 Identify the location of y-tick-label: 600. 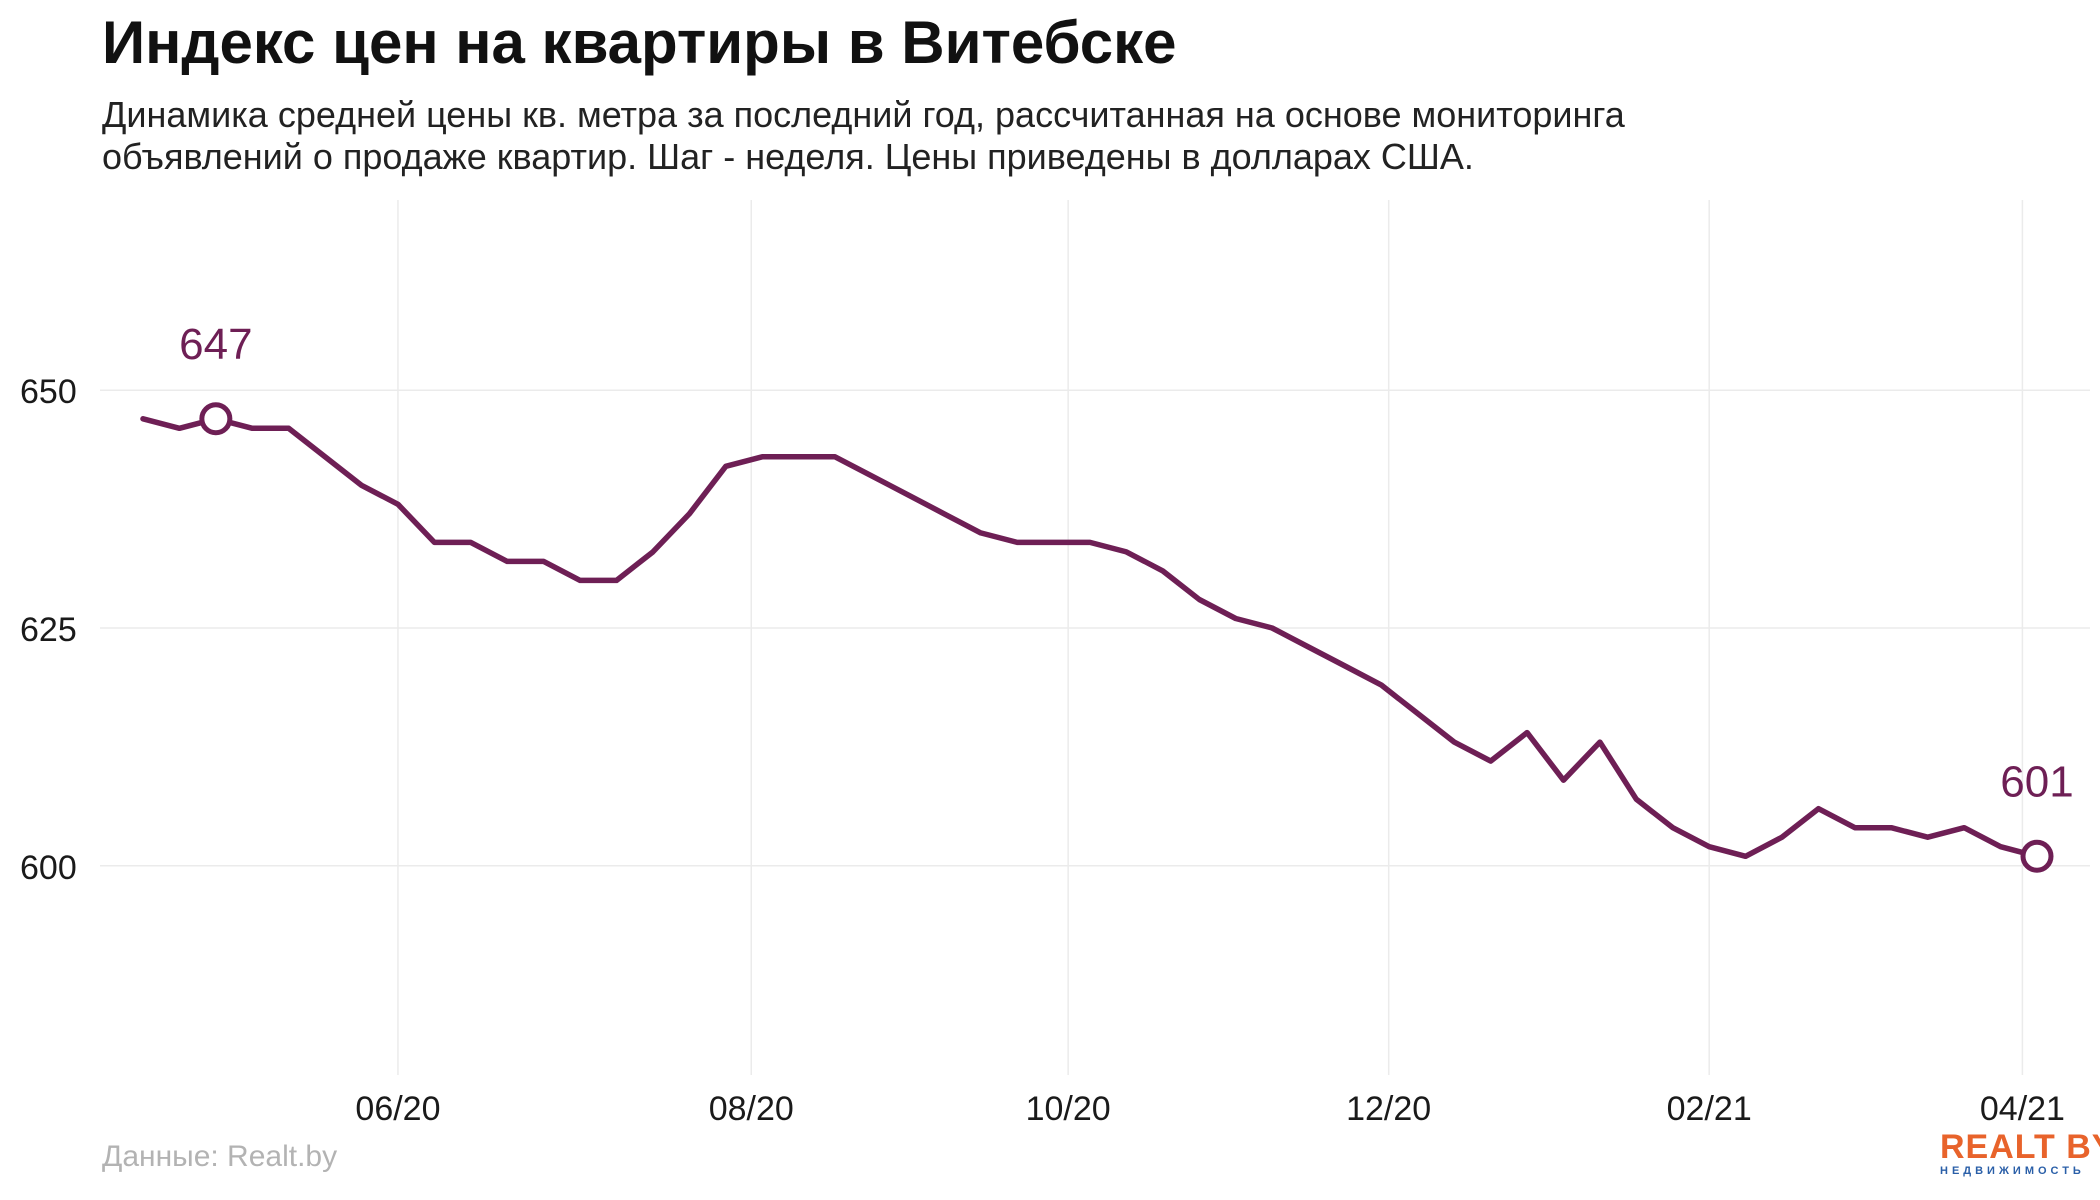
(48, 868).